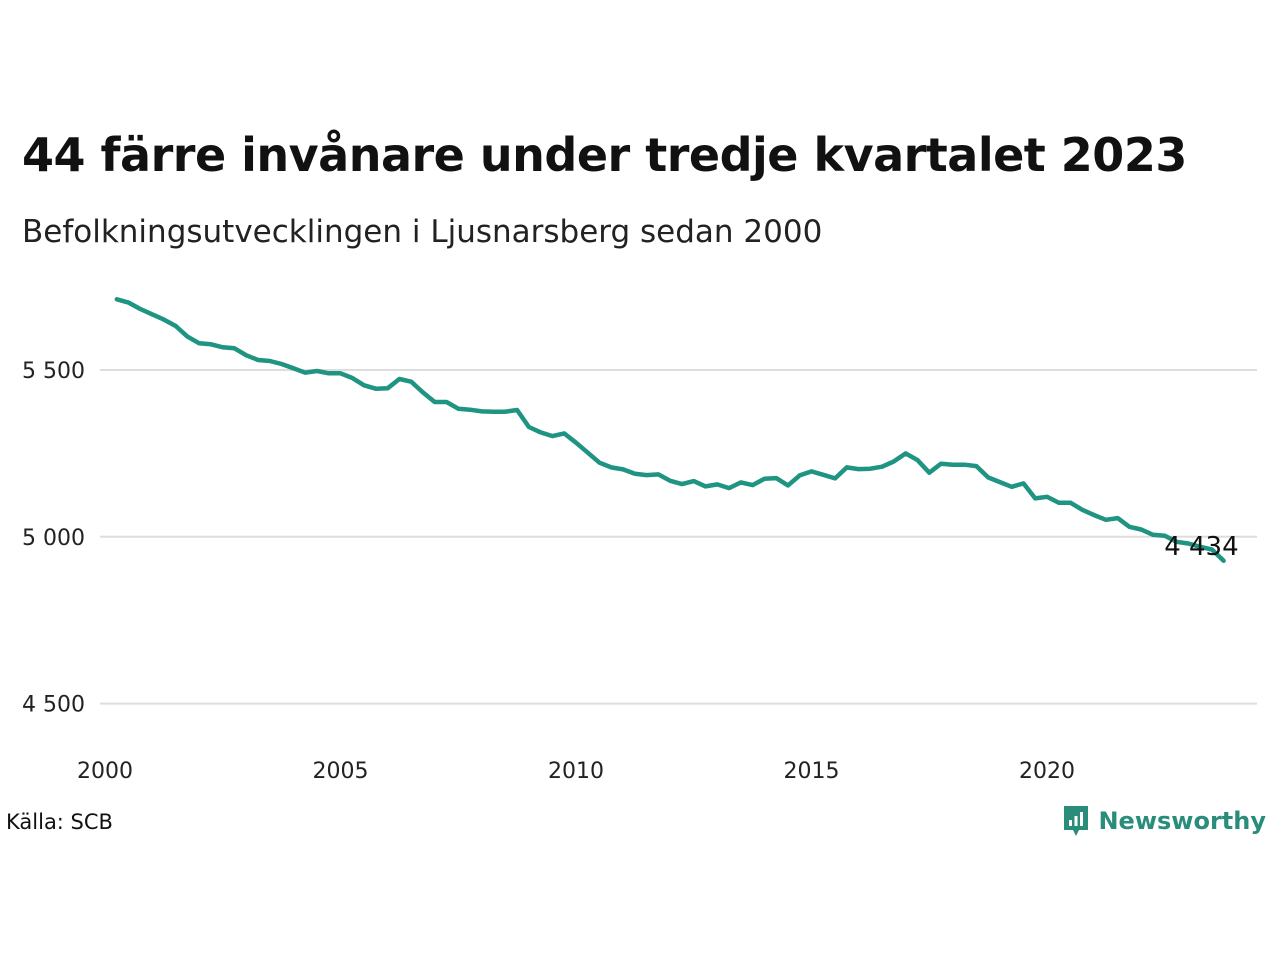  Describe the element at coordinates (105, 771) in the screenshot. I see `x-tick-label: 2000` at that location.